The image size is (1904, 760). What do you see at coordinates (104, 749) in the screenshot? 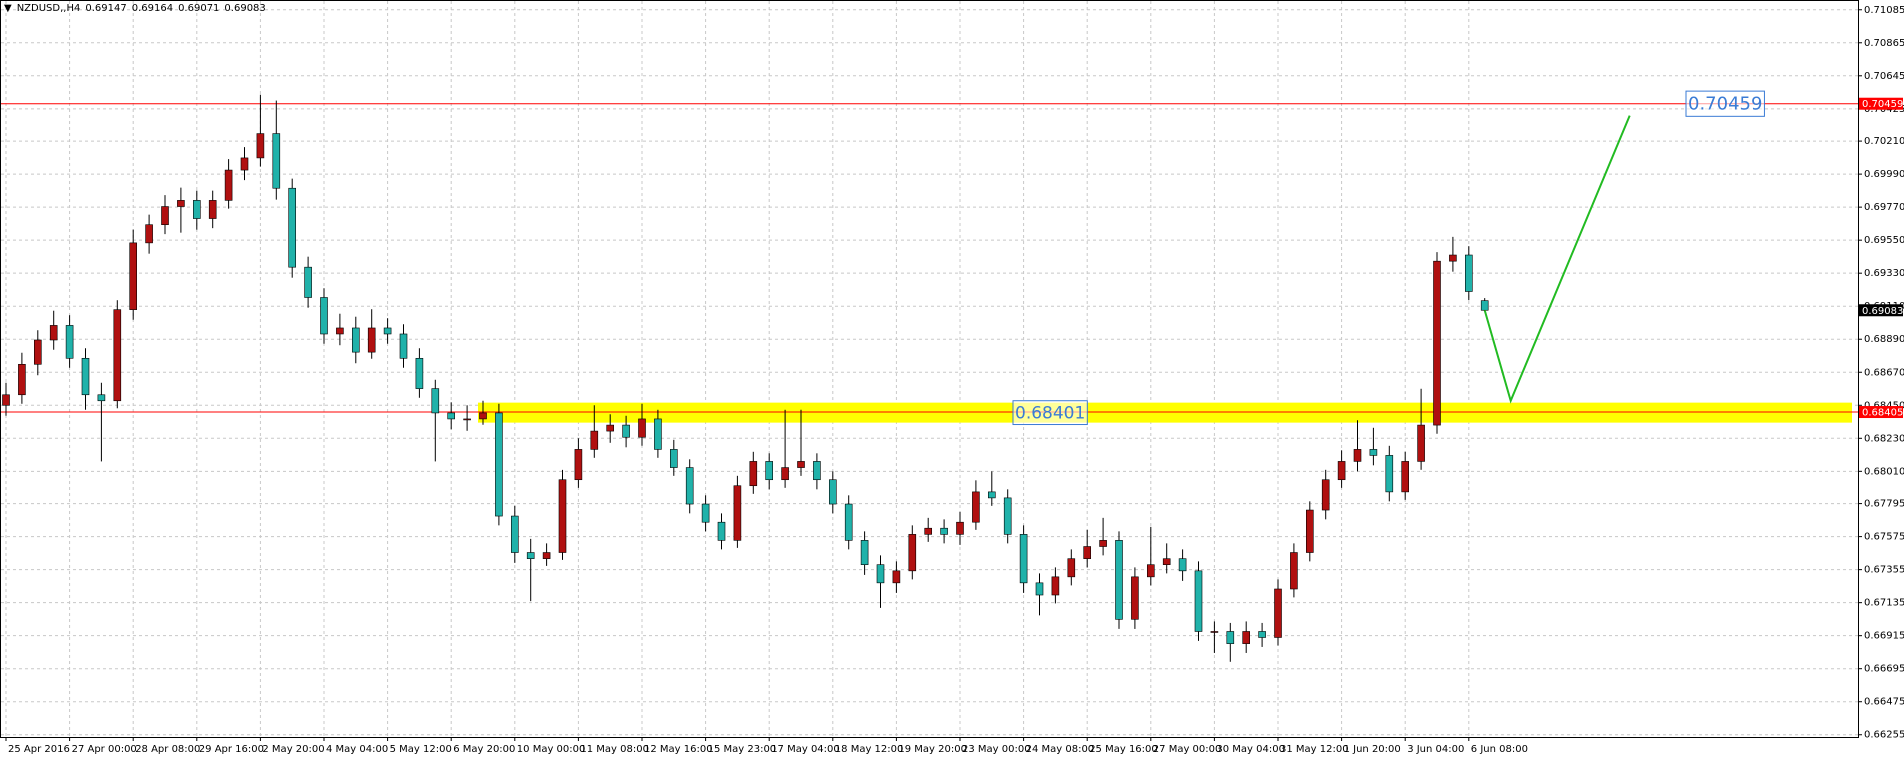
I see `x-tick-label: 27 Apr 00:00` at bounding box center [104, 749].